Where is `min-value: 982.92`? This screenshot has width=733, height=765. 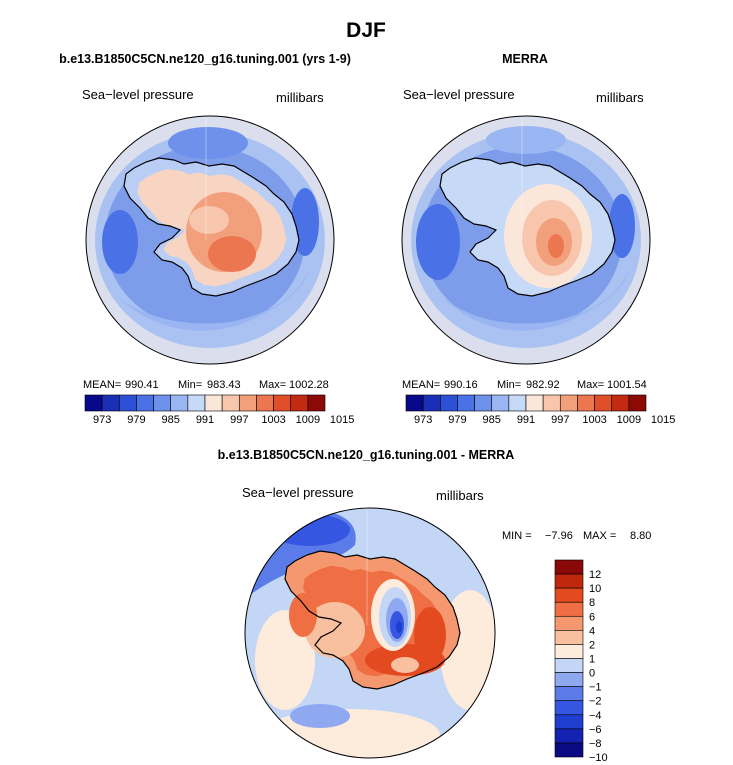
min-value: 982.92 is located at coordinates (543, 385).